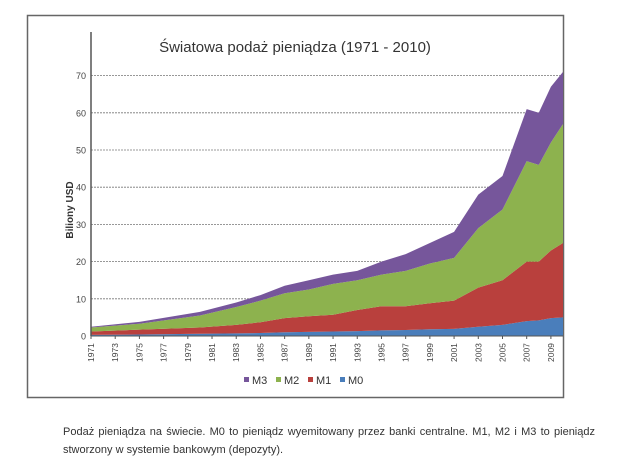 The height and width of the screenshot is (471, 637). I want to click on y-axis-label: Biliony USD, so click(70, 209).